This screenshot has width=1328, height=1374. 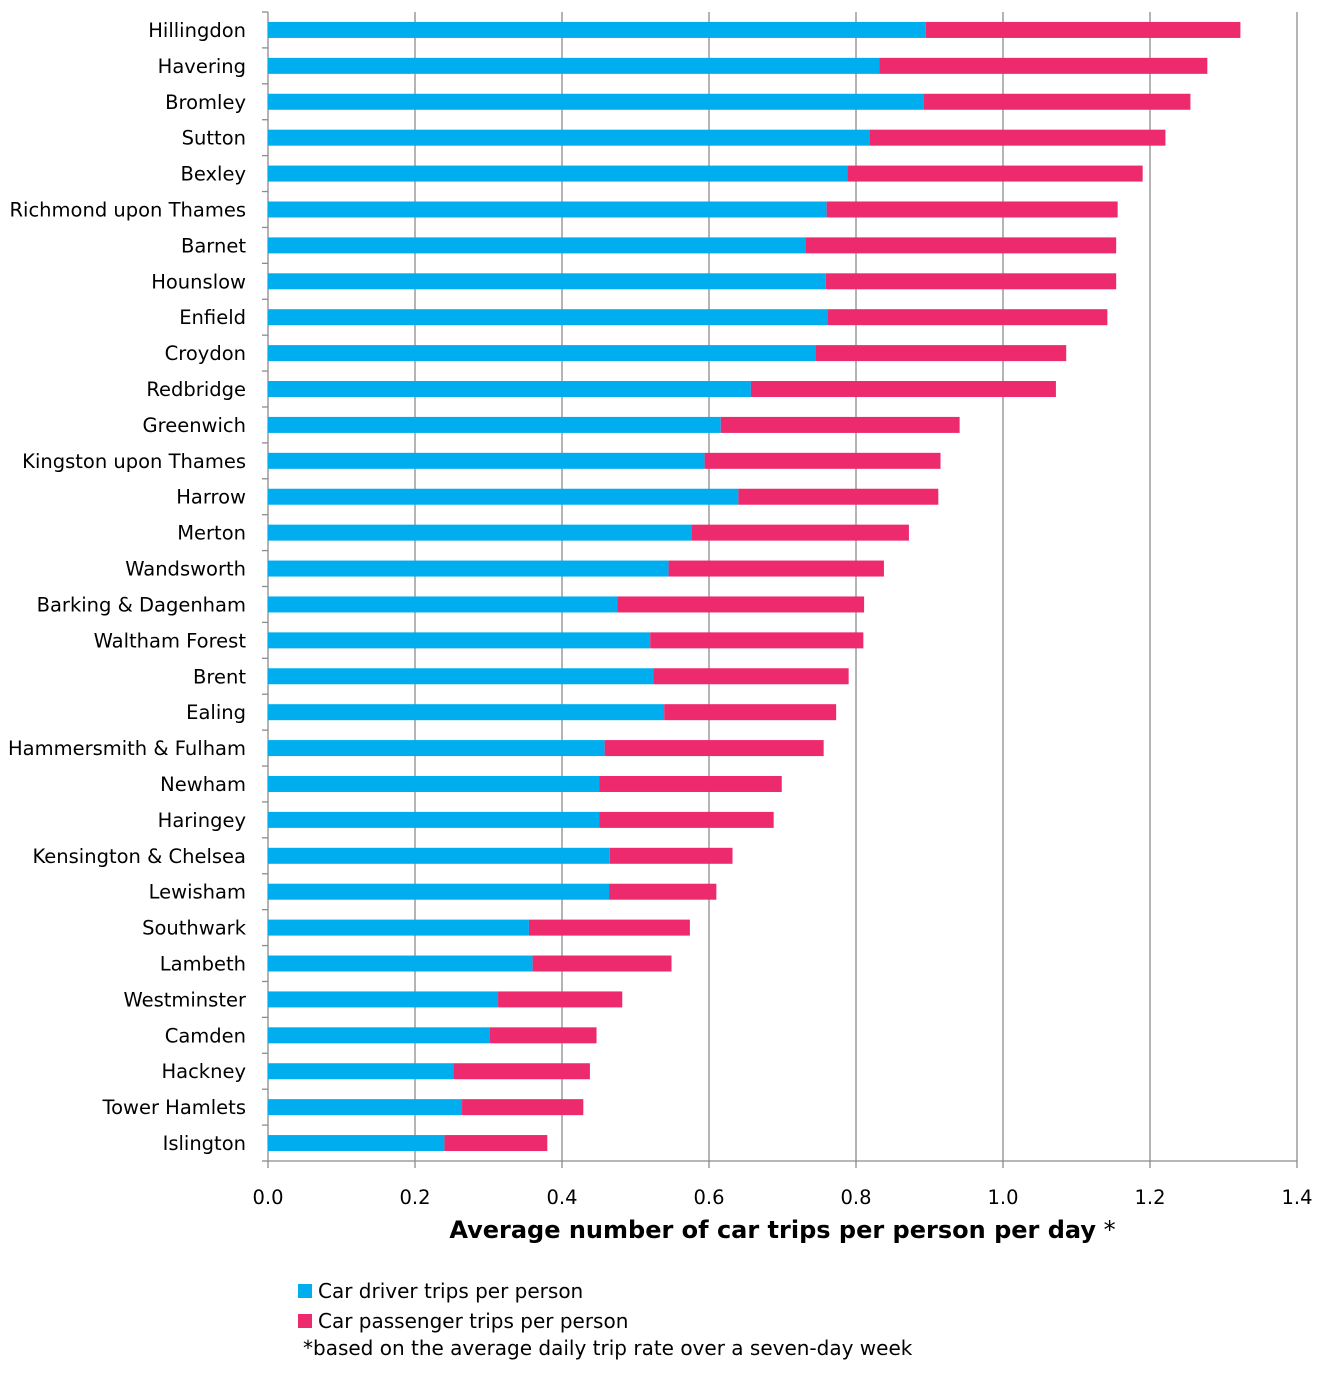 I want to click on category-label: Enfield, so click(x=212, y=317).